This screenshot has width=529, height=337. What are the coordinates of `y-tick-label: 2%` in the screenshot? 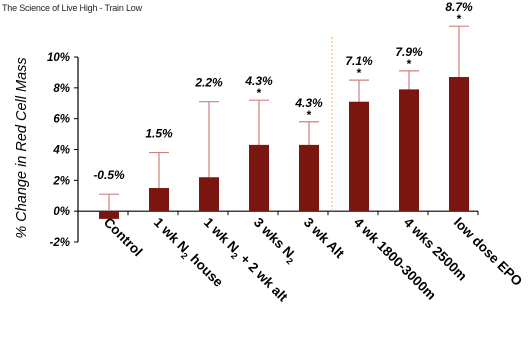 It's located at (61, 181).